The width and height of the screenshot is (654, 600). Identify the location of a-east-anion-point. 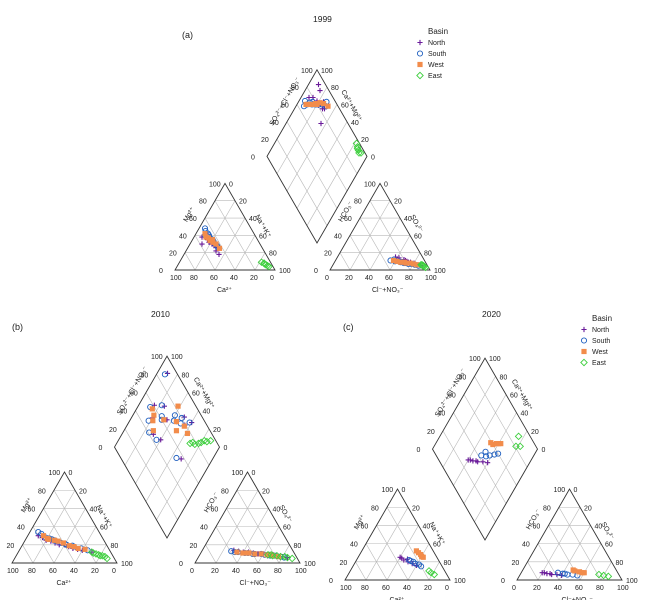
(421, 264).